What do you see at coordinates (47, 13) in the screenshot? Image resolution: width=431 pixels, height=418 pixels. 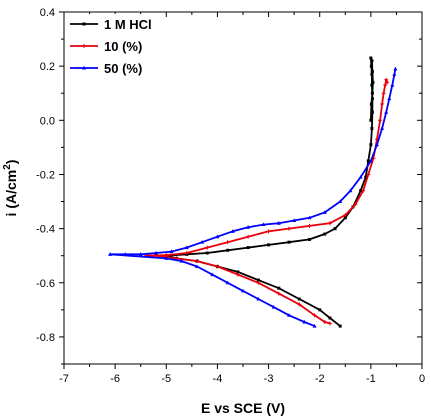 I see `y-tick-label: 0.4` at bounding box center [47, 13].